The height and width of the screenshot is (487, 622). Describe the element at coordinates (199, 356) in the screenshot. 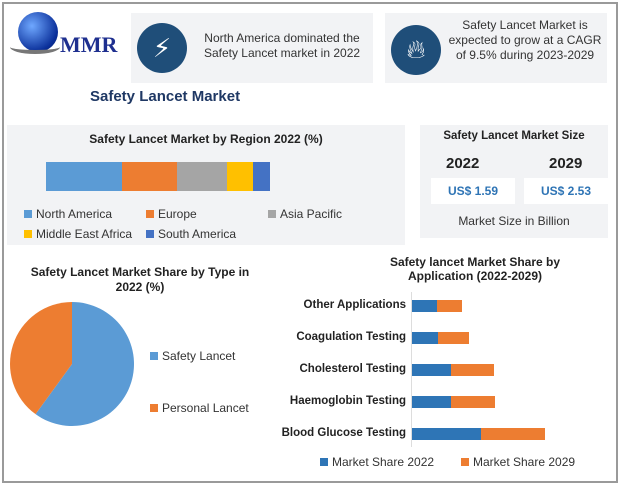

I see `legend-label: Safety Lancet` at that location.